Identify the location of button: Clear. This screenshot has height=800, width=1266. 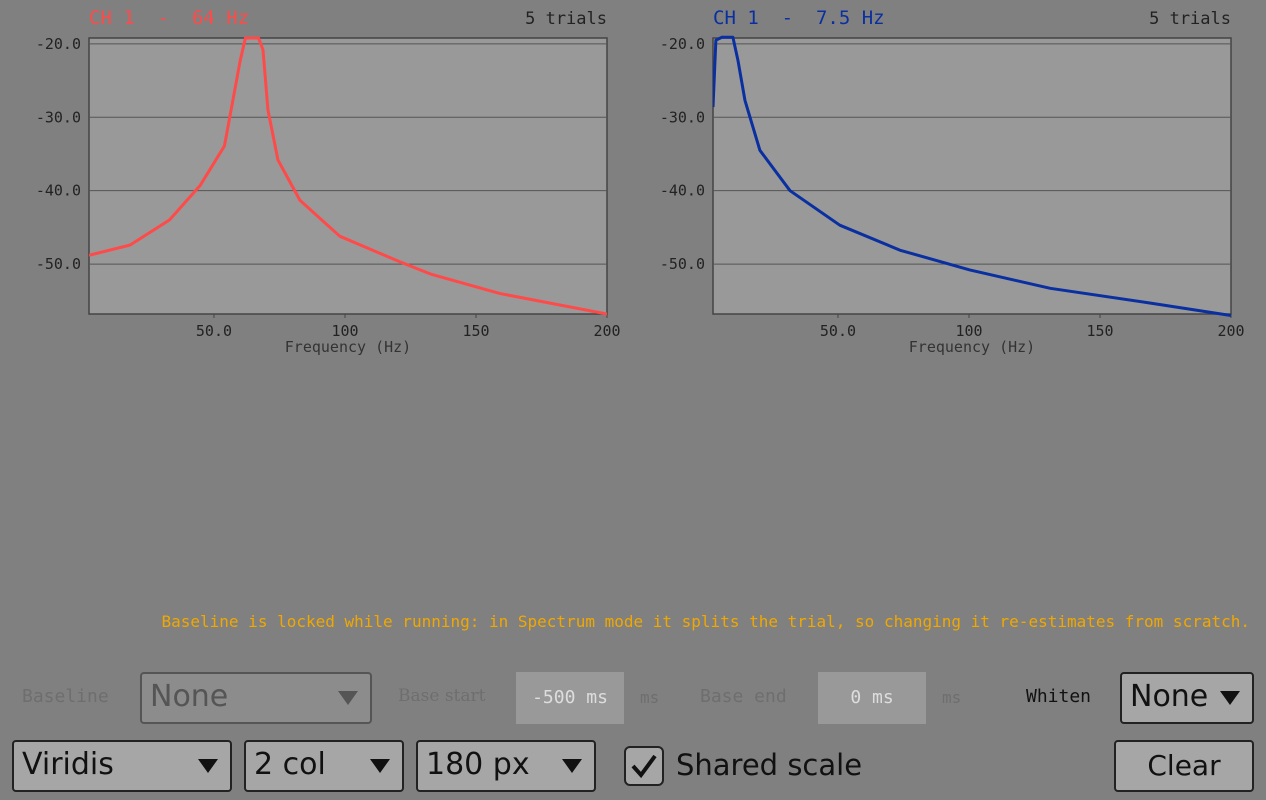
(1184, 766).